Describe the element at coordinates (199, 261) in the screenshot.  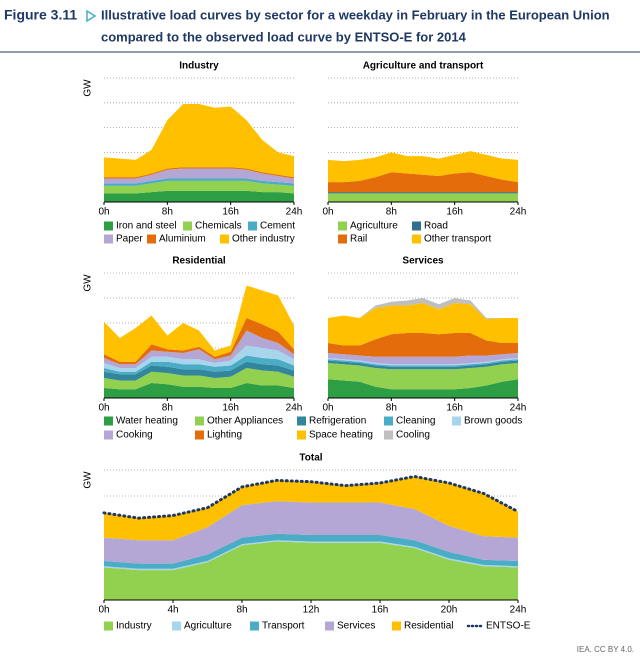
I see `chart-title: Residential` at that location.